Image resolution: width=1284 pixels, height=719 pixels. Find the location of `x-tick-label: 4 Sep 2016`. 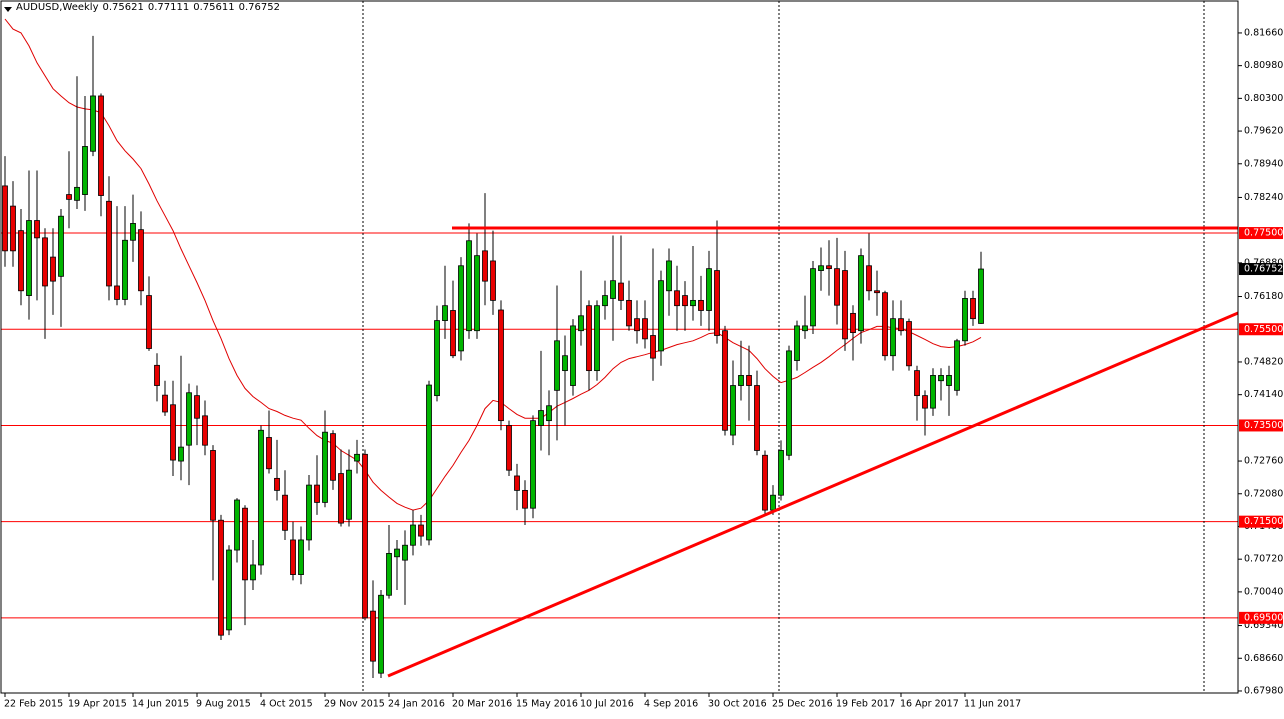

x-tick-label: 4 Sep 2016 is located at coordinates (671, 704).